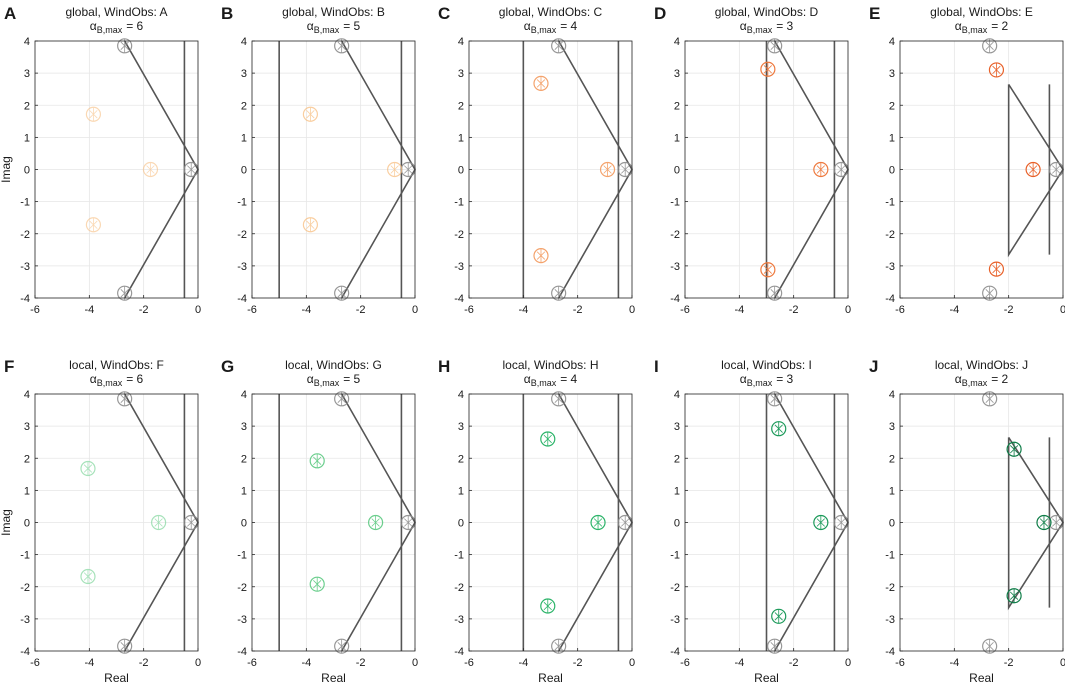 Image resolution: width=1065 pixels, height=688 pixels. Describe the element at coordinates (550, 365) in the screenshot. I see `panel-title: local, WindObs: H` at that location.